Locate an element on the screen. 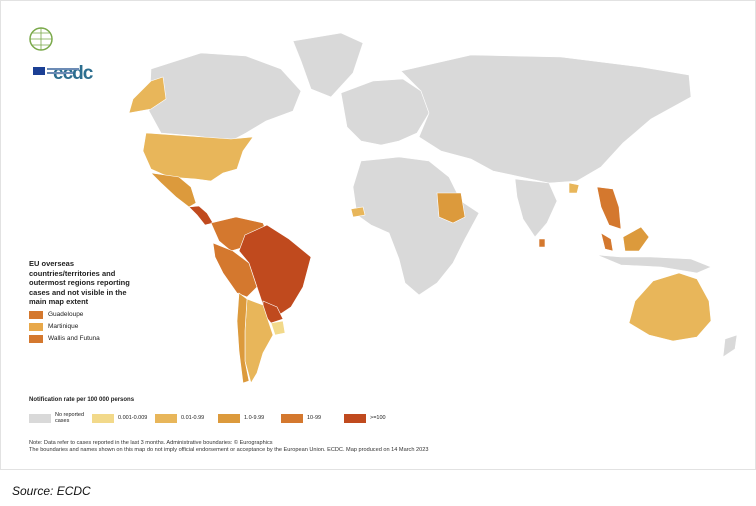 The image size is (756, 506). region-sri-lanka is located at coordinates (542, 243).